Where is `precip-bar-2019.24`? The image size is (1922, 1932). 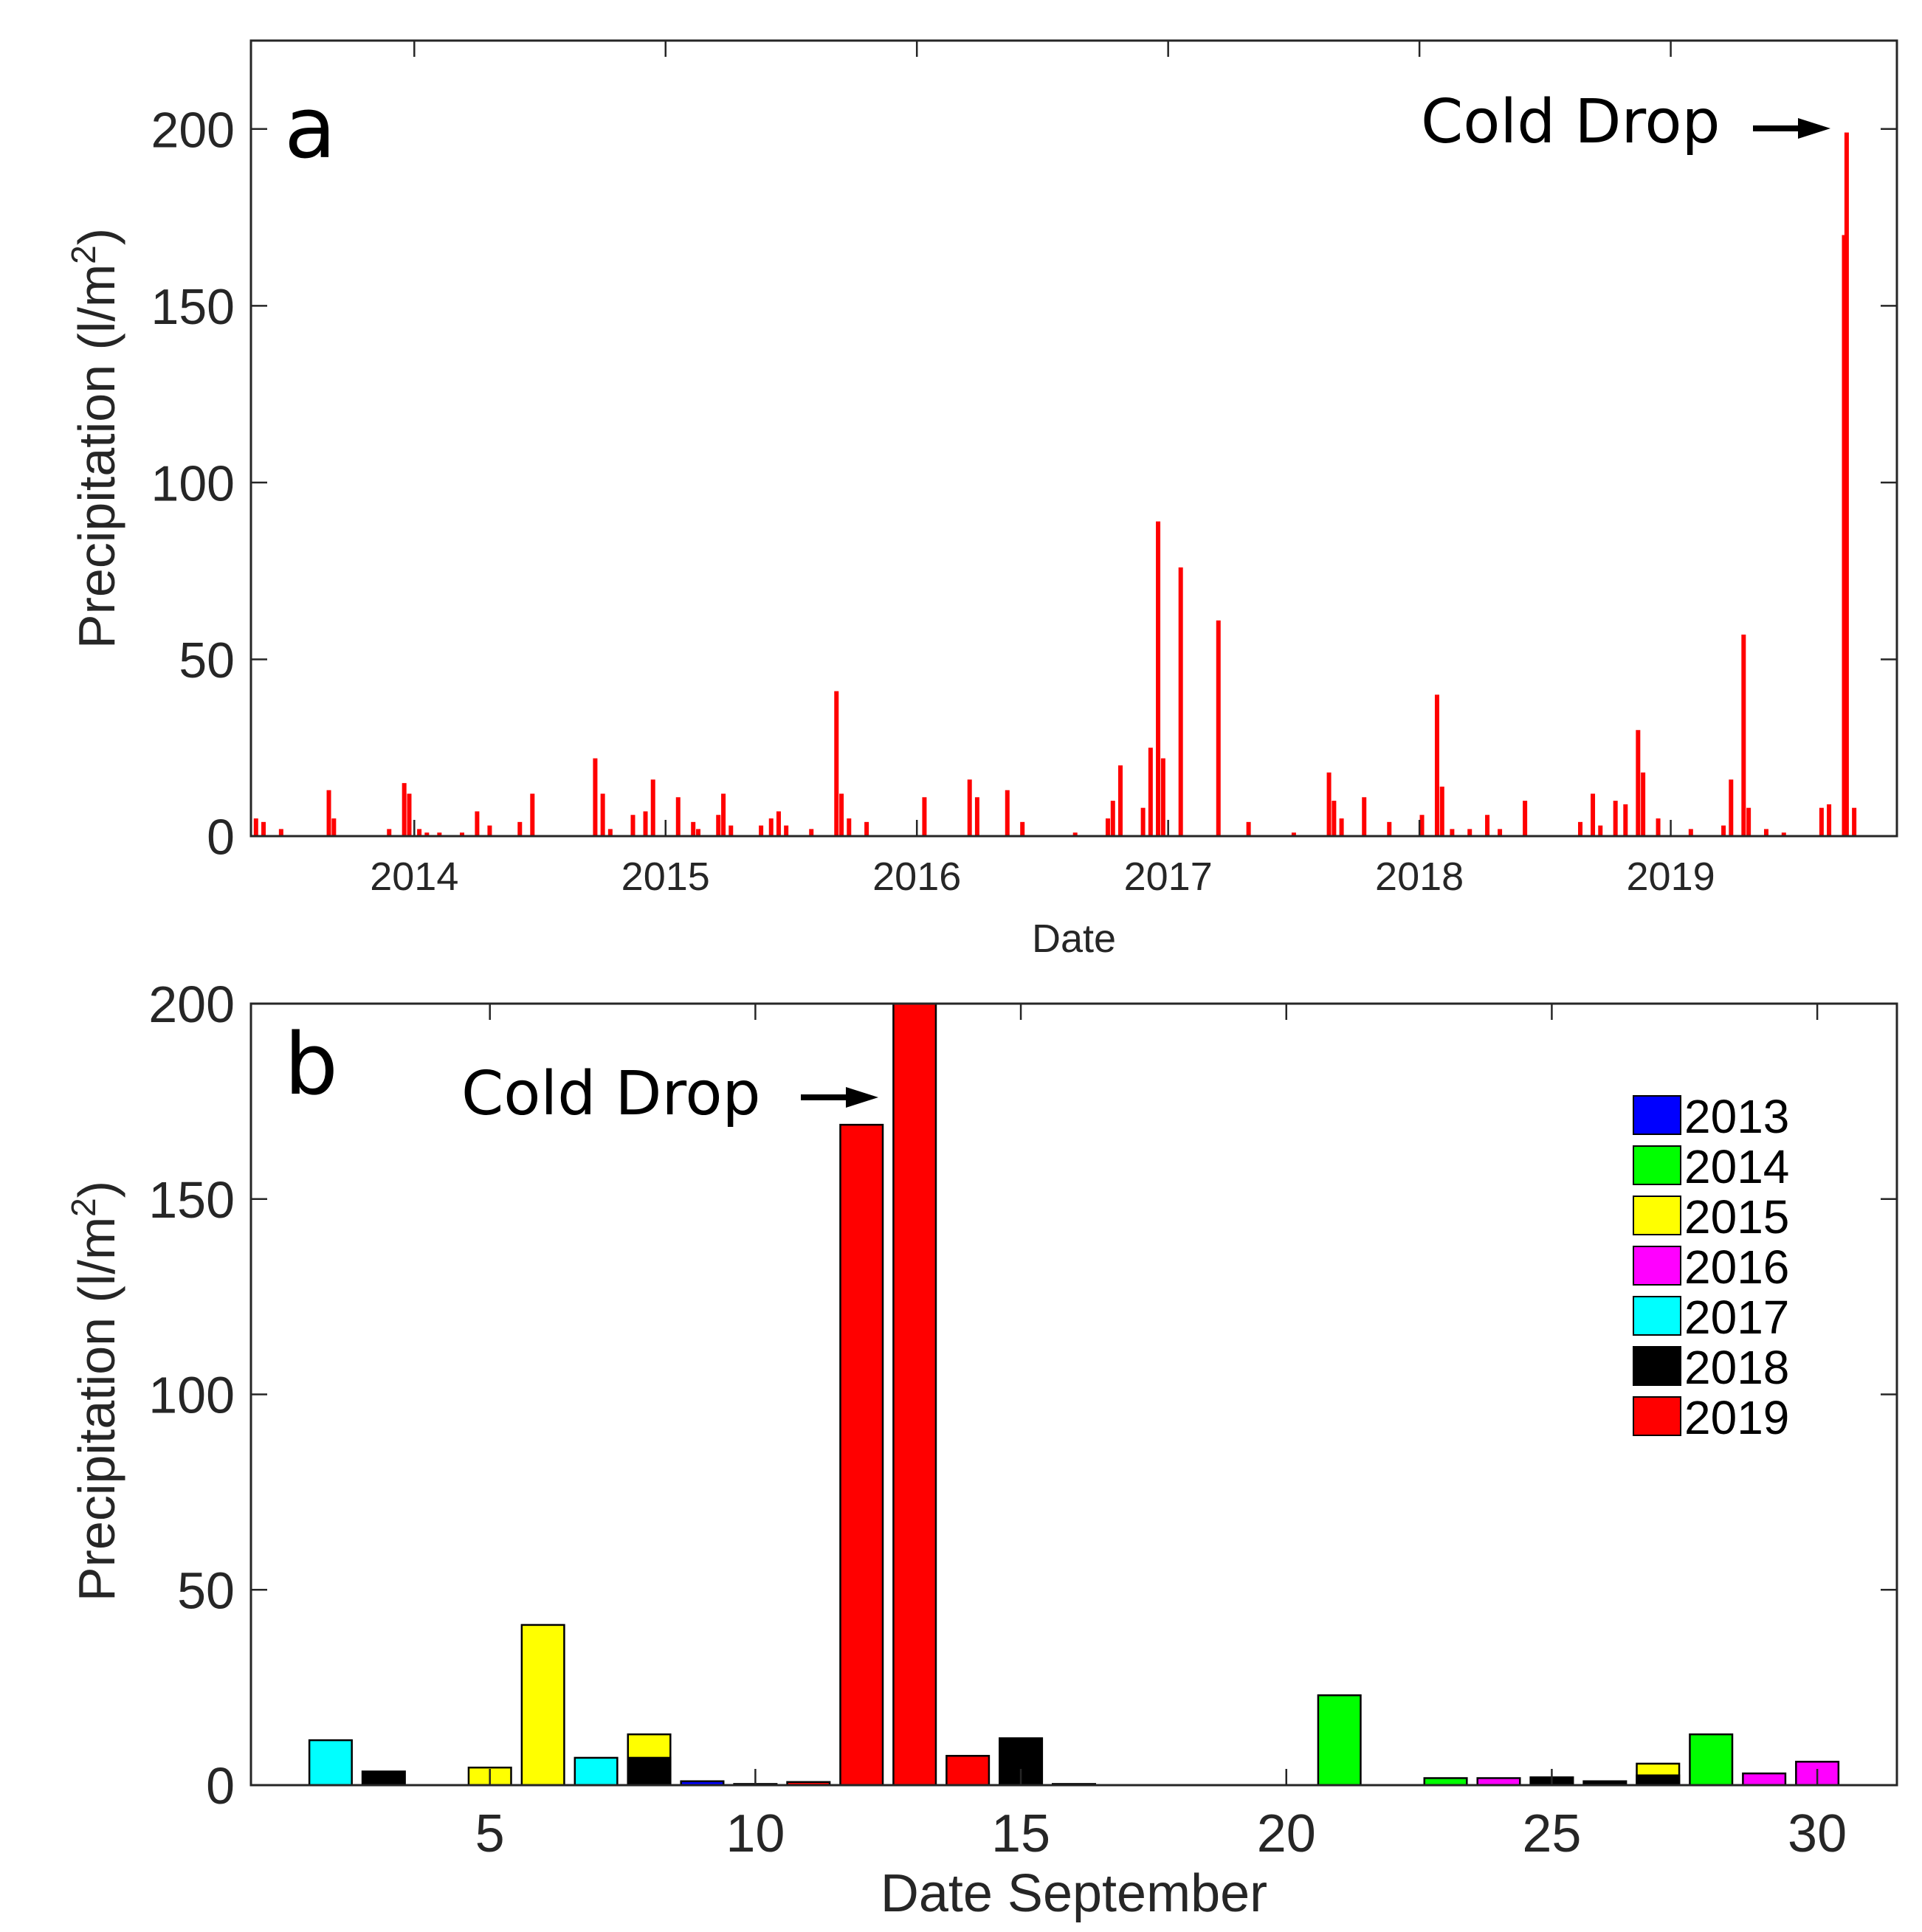
precip-bar-2019.24 is located at coordinates (1731, 807).